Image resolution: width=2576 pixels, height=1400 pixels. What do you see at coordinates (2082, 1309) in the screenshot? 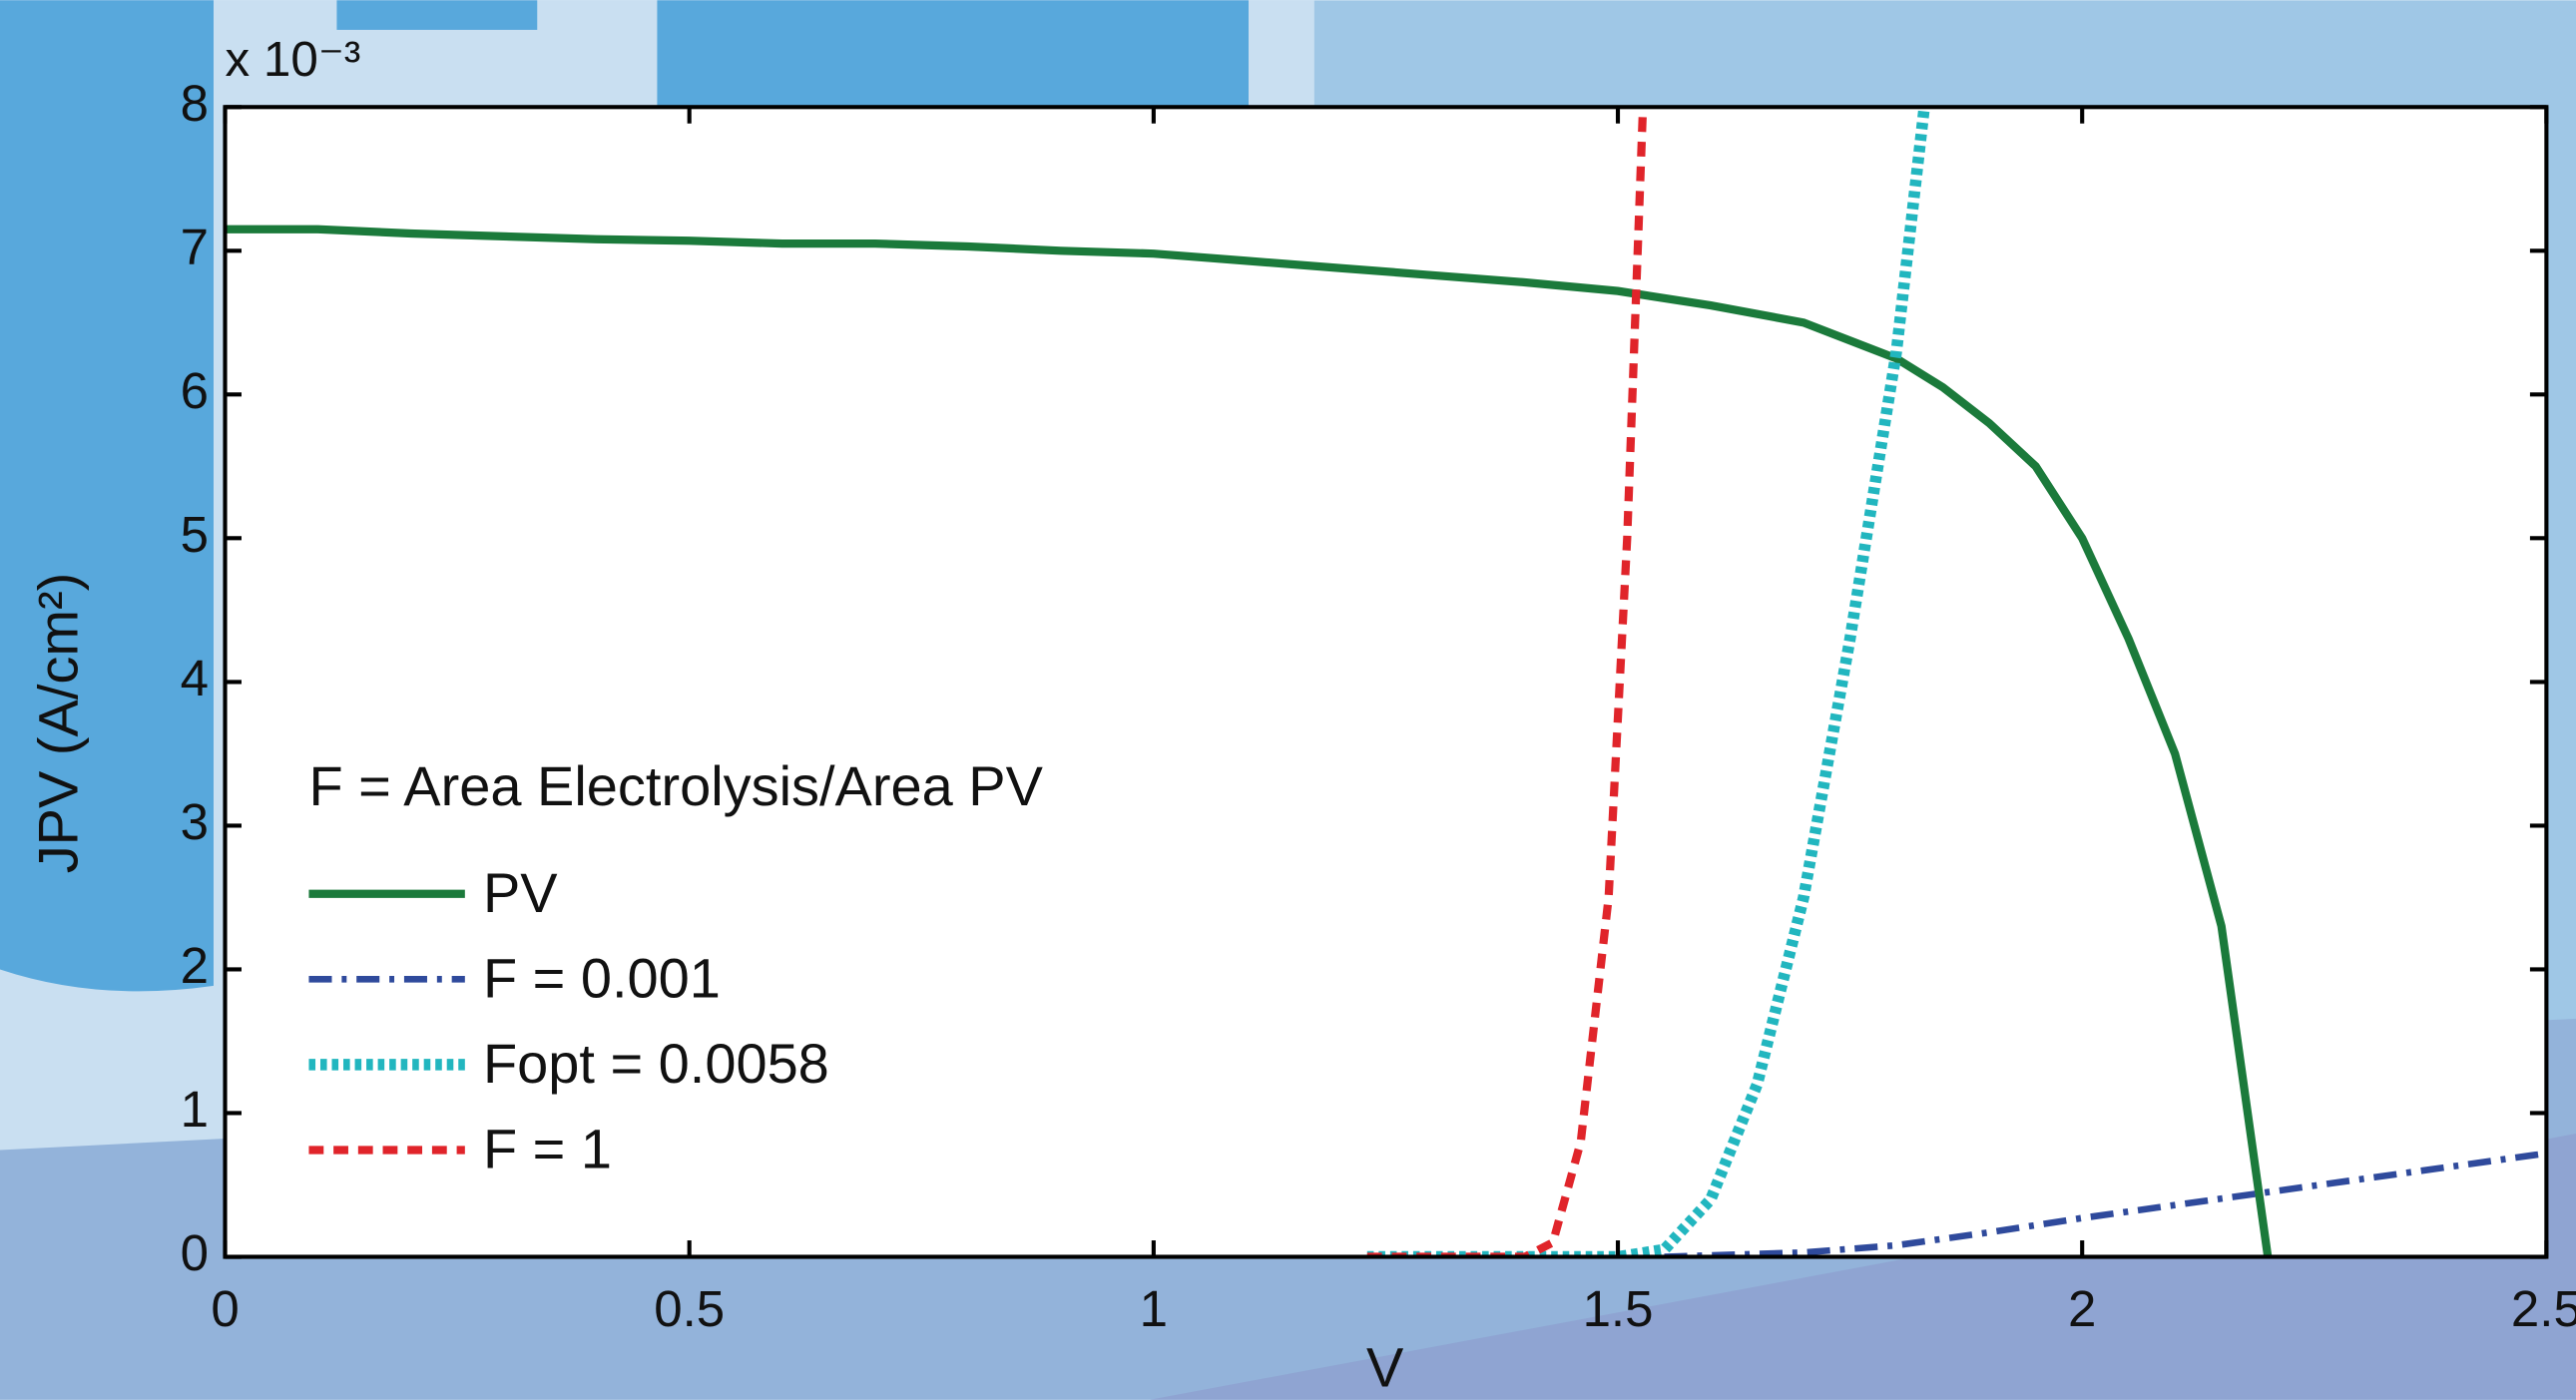
I see `x-tick-label: 2` at bounding box center [2082, 1309].